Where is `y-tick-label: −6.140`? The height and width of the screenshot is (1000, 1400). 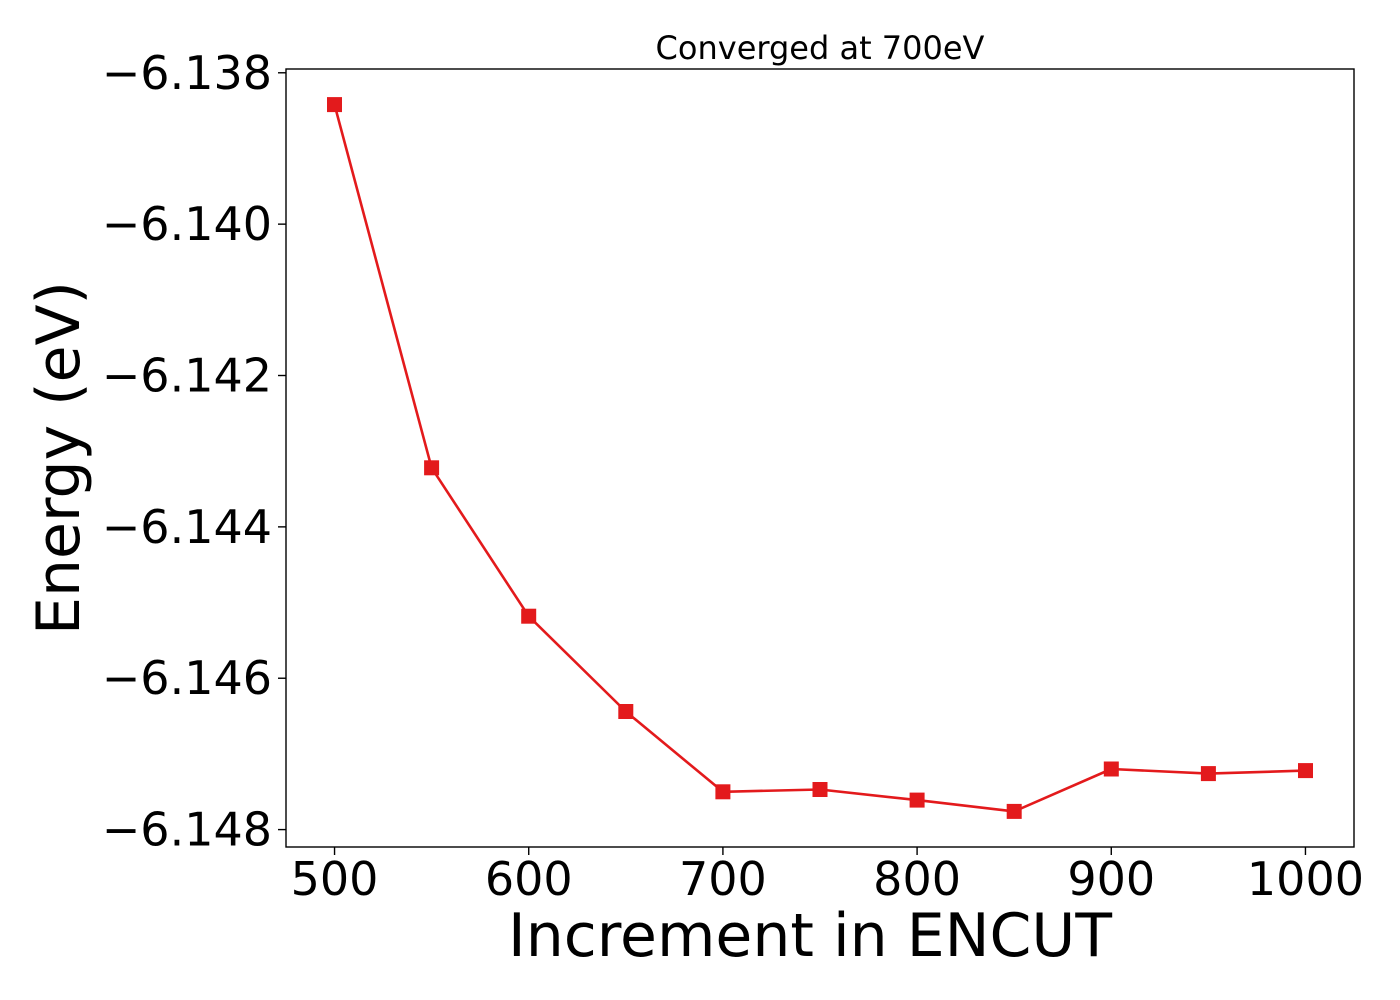 y-tick-label: −6.140 is located at coordinates (187, 224).